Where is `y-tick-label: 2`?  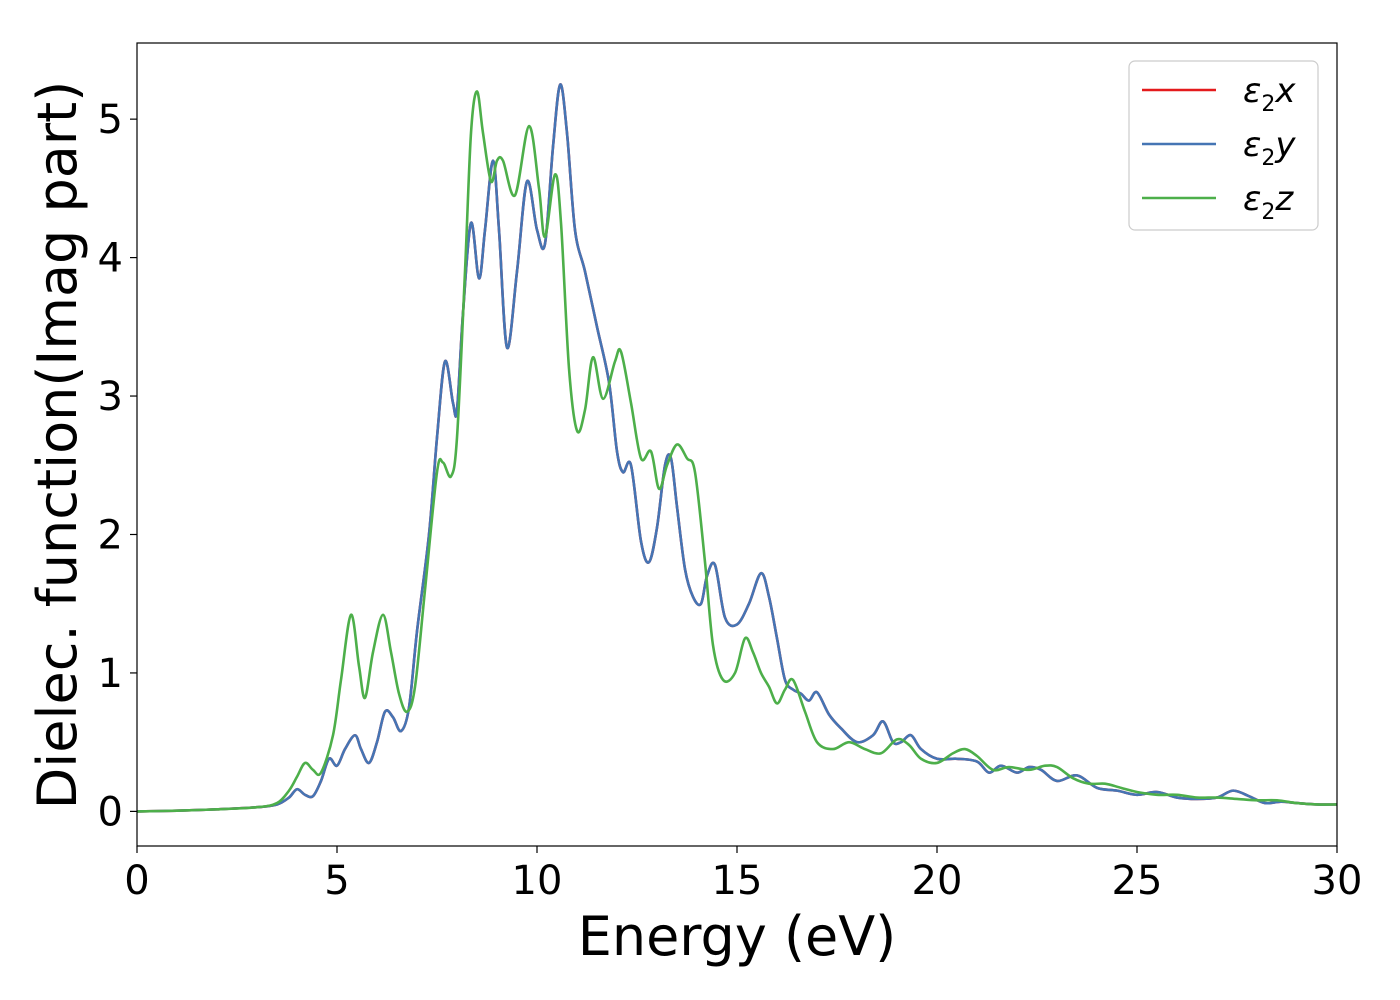
y-tick-label: 2 is located at coordinates (110, 535).